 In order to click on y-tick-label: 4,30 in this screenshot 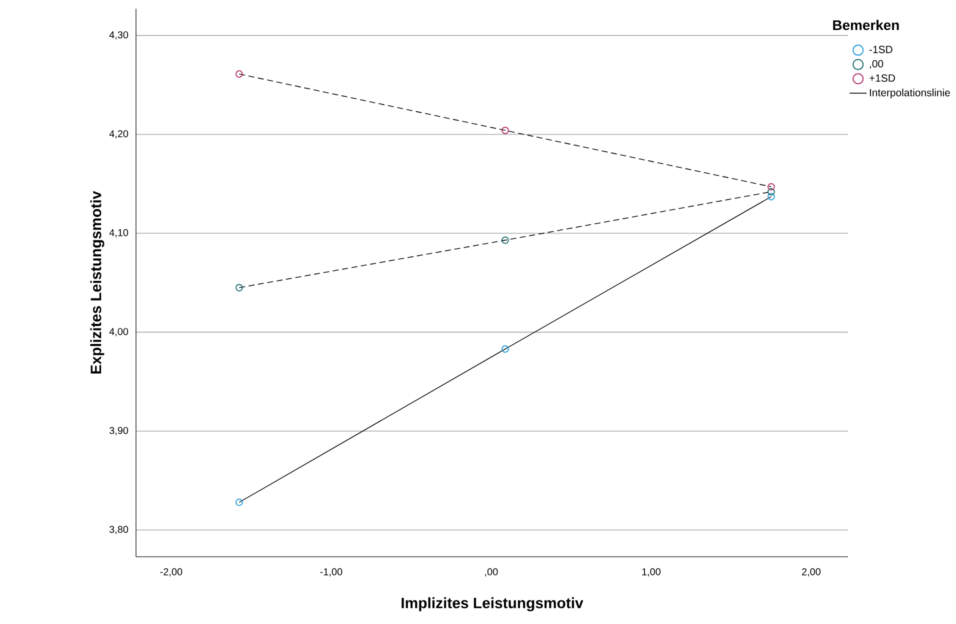, I will do `click(118, 35)`.